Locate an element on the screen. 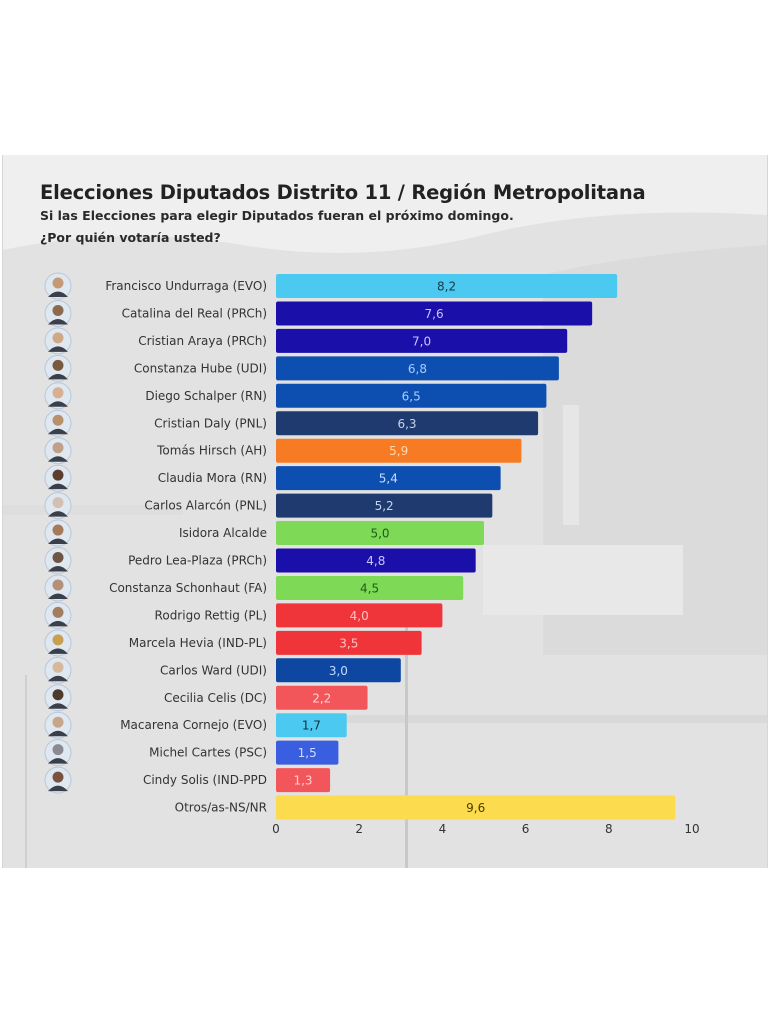  bar-row: Constanza Schonhaut (FA) 4,5 is located at coordinates (254, 588).